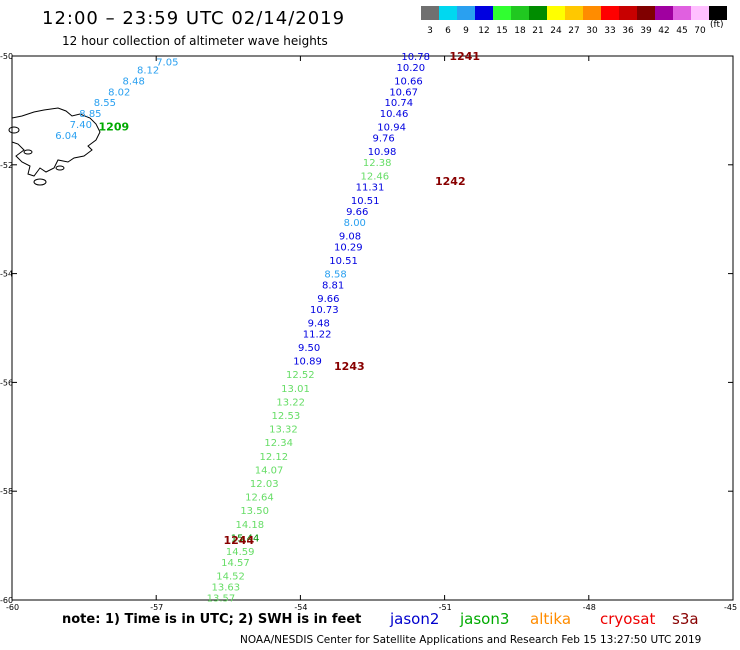 This screenshot has height=650, width=740. I want to click on wave-height-label: 10.74, so click(399, 103).